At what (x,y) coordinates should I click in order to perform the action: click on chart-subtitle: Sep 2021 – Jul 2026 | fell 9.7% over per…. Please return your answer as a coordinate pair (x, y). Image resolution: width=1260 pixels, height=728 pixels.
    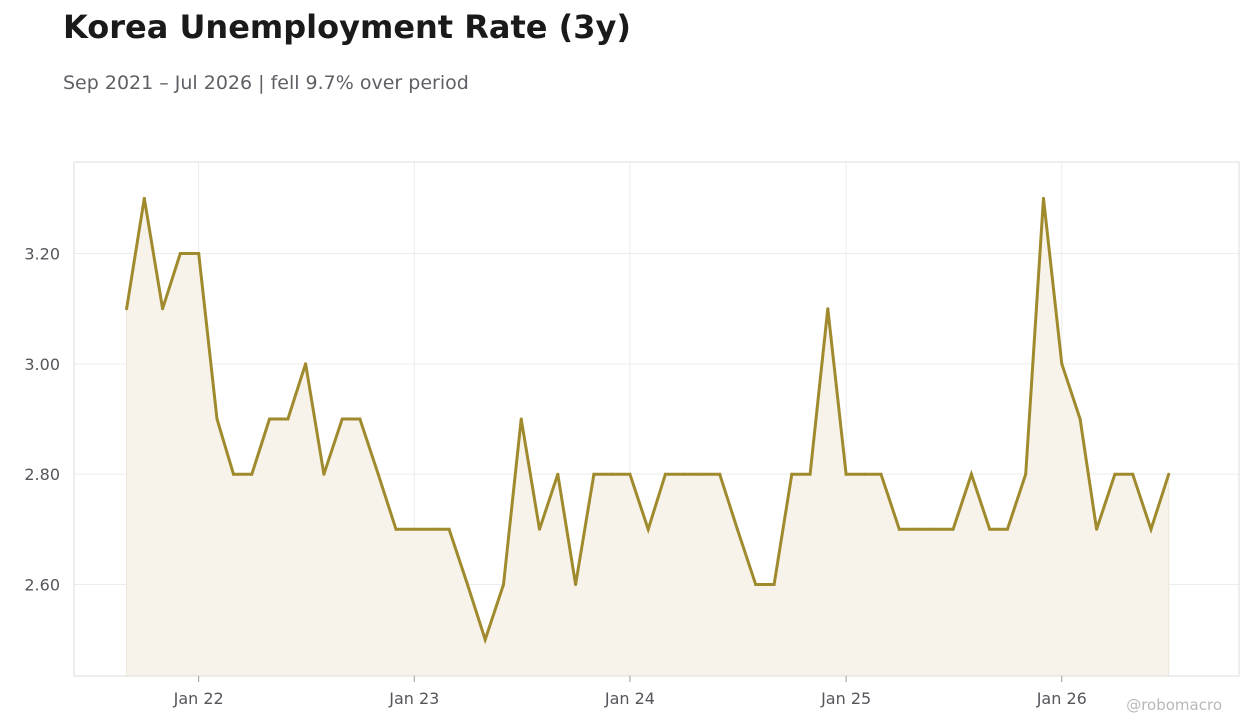
    Looking at the image, I should click on (266, 83).